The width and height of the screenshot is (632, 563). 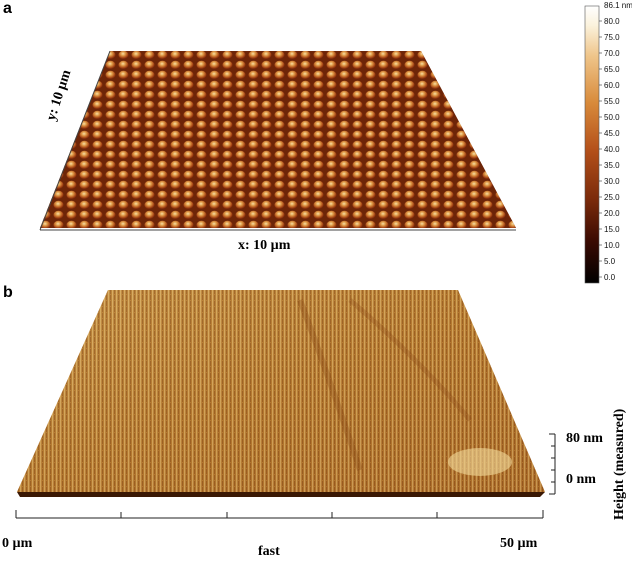 I want to click on panel-b-x-axis-label: fast, so click(x=269, y=551).